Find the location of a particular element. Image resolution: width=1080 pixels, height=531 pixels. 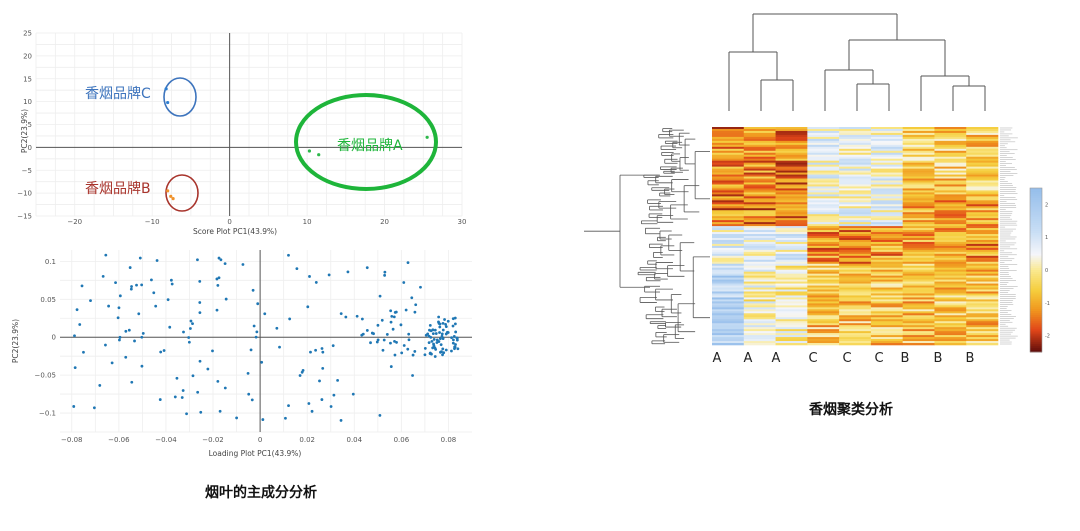

score-point is located at coordinates (319, 155).